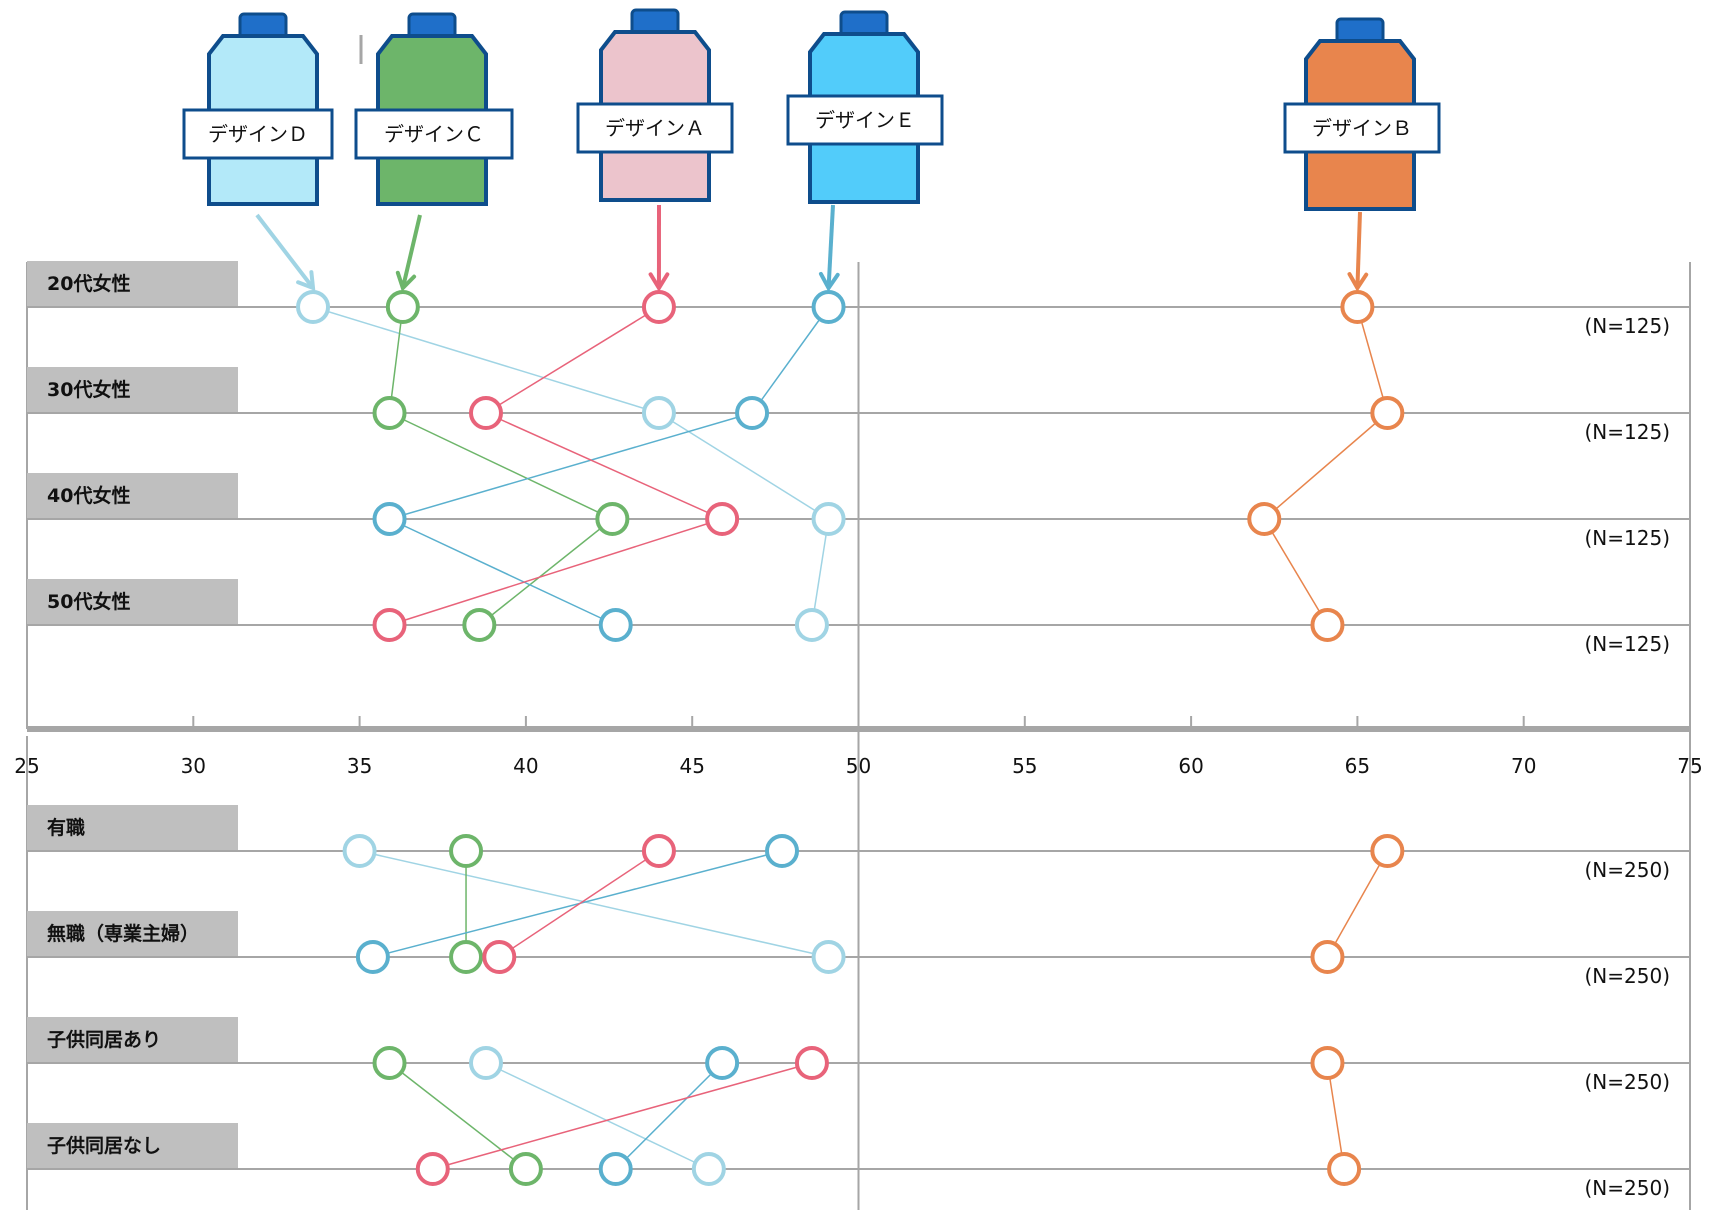 The height and width of the screenshot is (1210, 1713). What do you see at coordinates (829, 248) in the screenshot?
I see `pointer-arrow-e` at bounding box center [829, 248].